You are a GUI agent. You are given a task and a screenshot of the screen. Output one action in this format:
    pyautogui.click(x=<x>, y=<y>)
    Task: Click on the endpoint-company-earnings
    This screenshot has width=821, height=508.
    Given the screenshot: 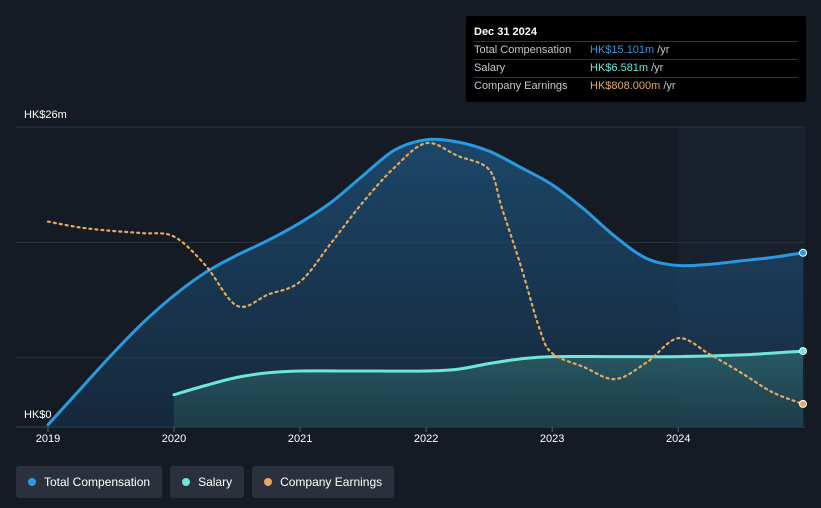 What is the action you would take?
    pyautogui.click(x=803, y=403)
    